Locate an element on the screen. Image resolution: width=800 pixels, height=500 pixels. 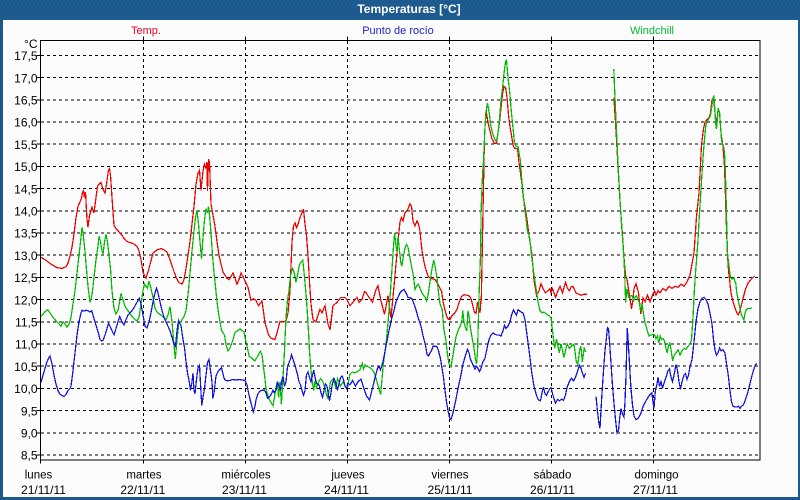
svg-text: 13,5 is located at coordinates (26, 234).